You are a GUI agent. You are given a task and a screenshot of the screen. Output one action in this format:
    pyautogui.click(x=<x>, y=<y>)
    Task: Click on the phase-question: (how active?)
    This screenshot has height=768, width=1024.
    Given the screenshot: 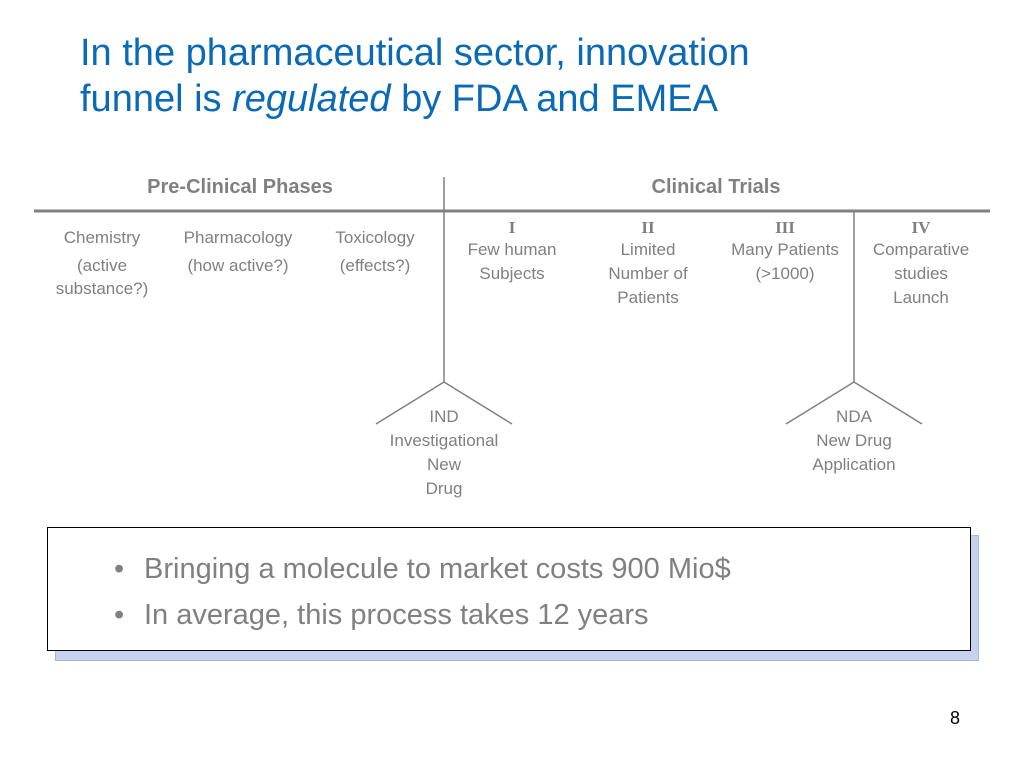 What is the action you would take?
    pyautogui.click(x=238, y=265)
    